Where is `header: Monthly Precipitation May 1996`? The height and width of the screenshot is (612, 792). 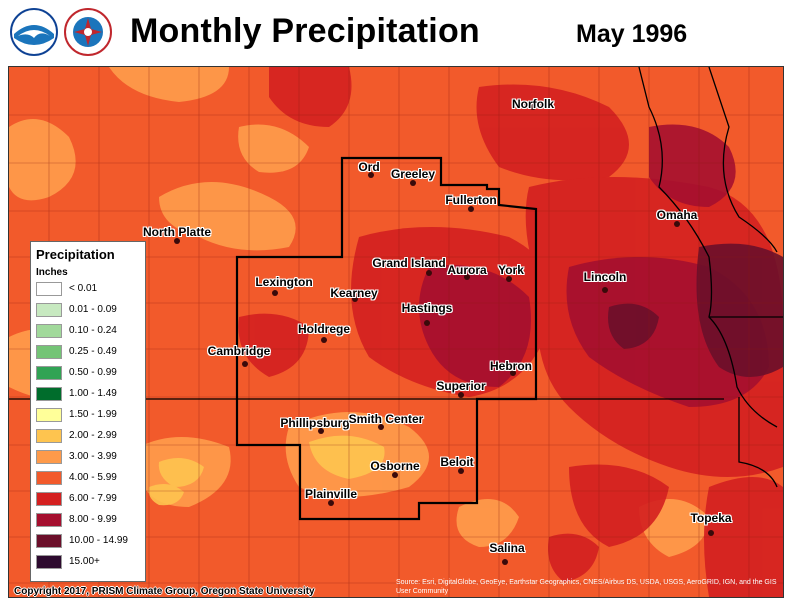 header: Monthly Precipitation May 1996 is located at coordinates (396, 32).